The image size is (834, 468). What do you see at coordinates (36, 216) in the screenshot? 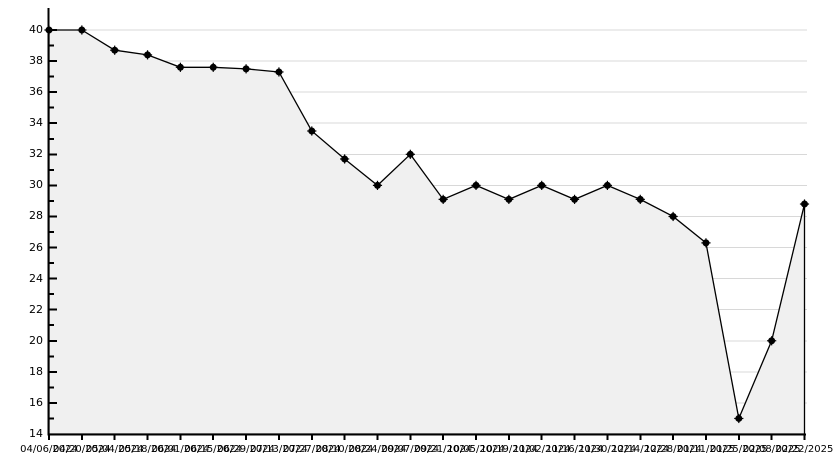
I see `y-axis-tick-label: 28` at bounding box center [36, 216].